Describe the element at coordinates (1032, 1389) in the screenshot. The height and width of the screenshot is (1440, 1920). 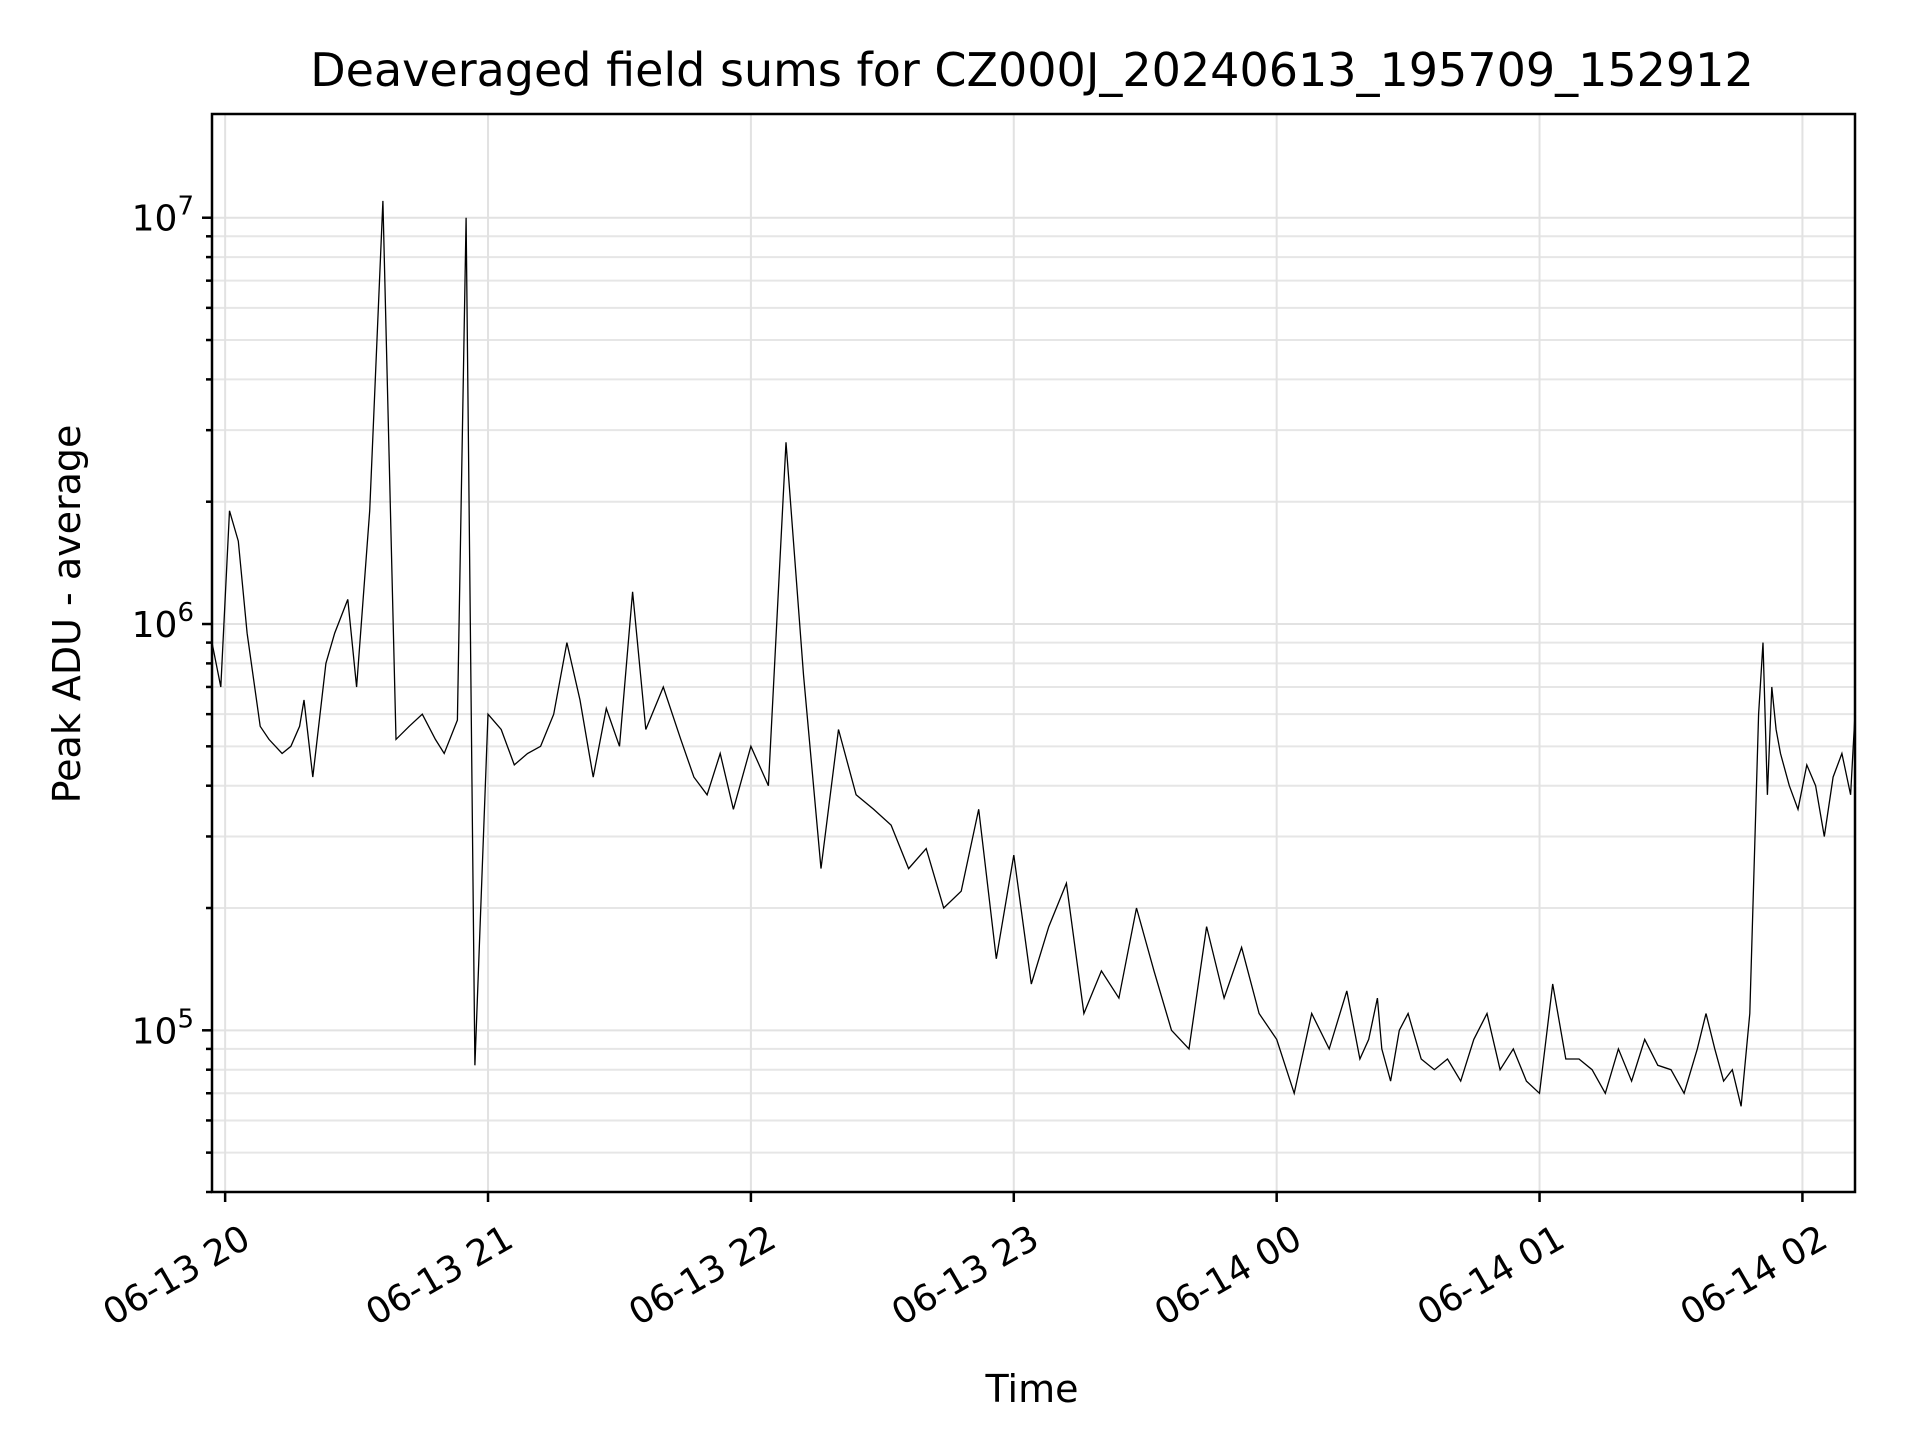
I see `x-axis-label: Time` at that location.